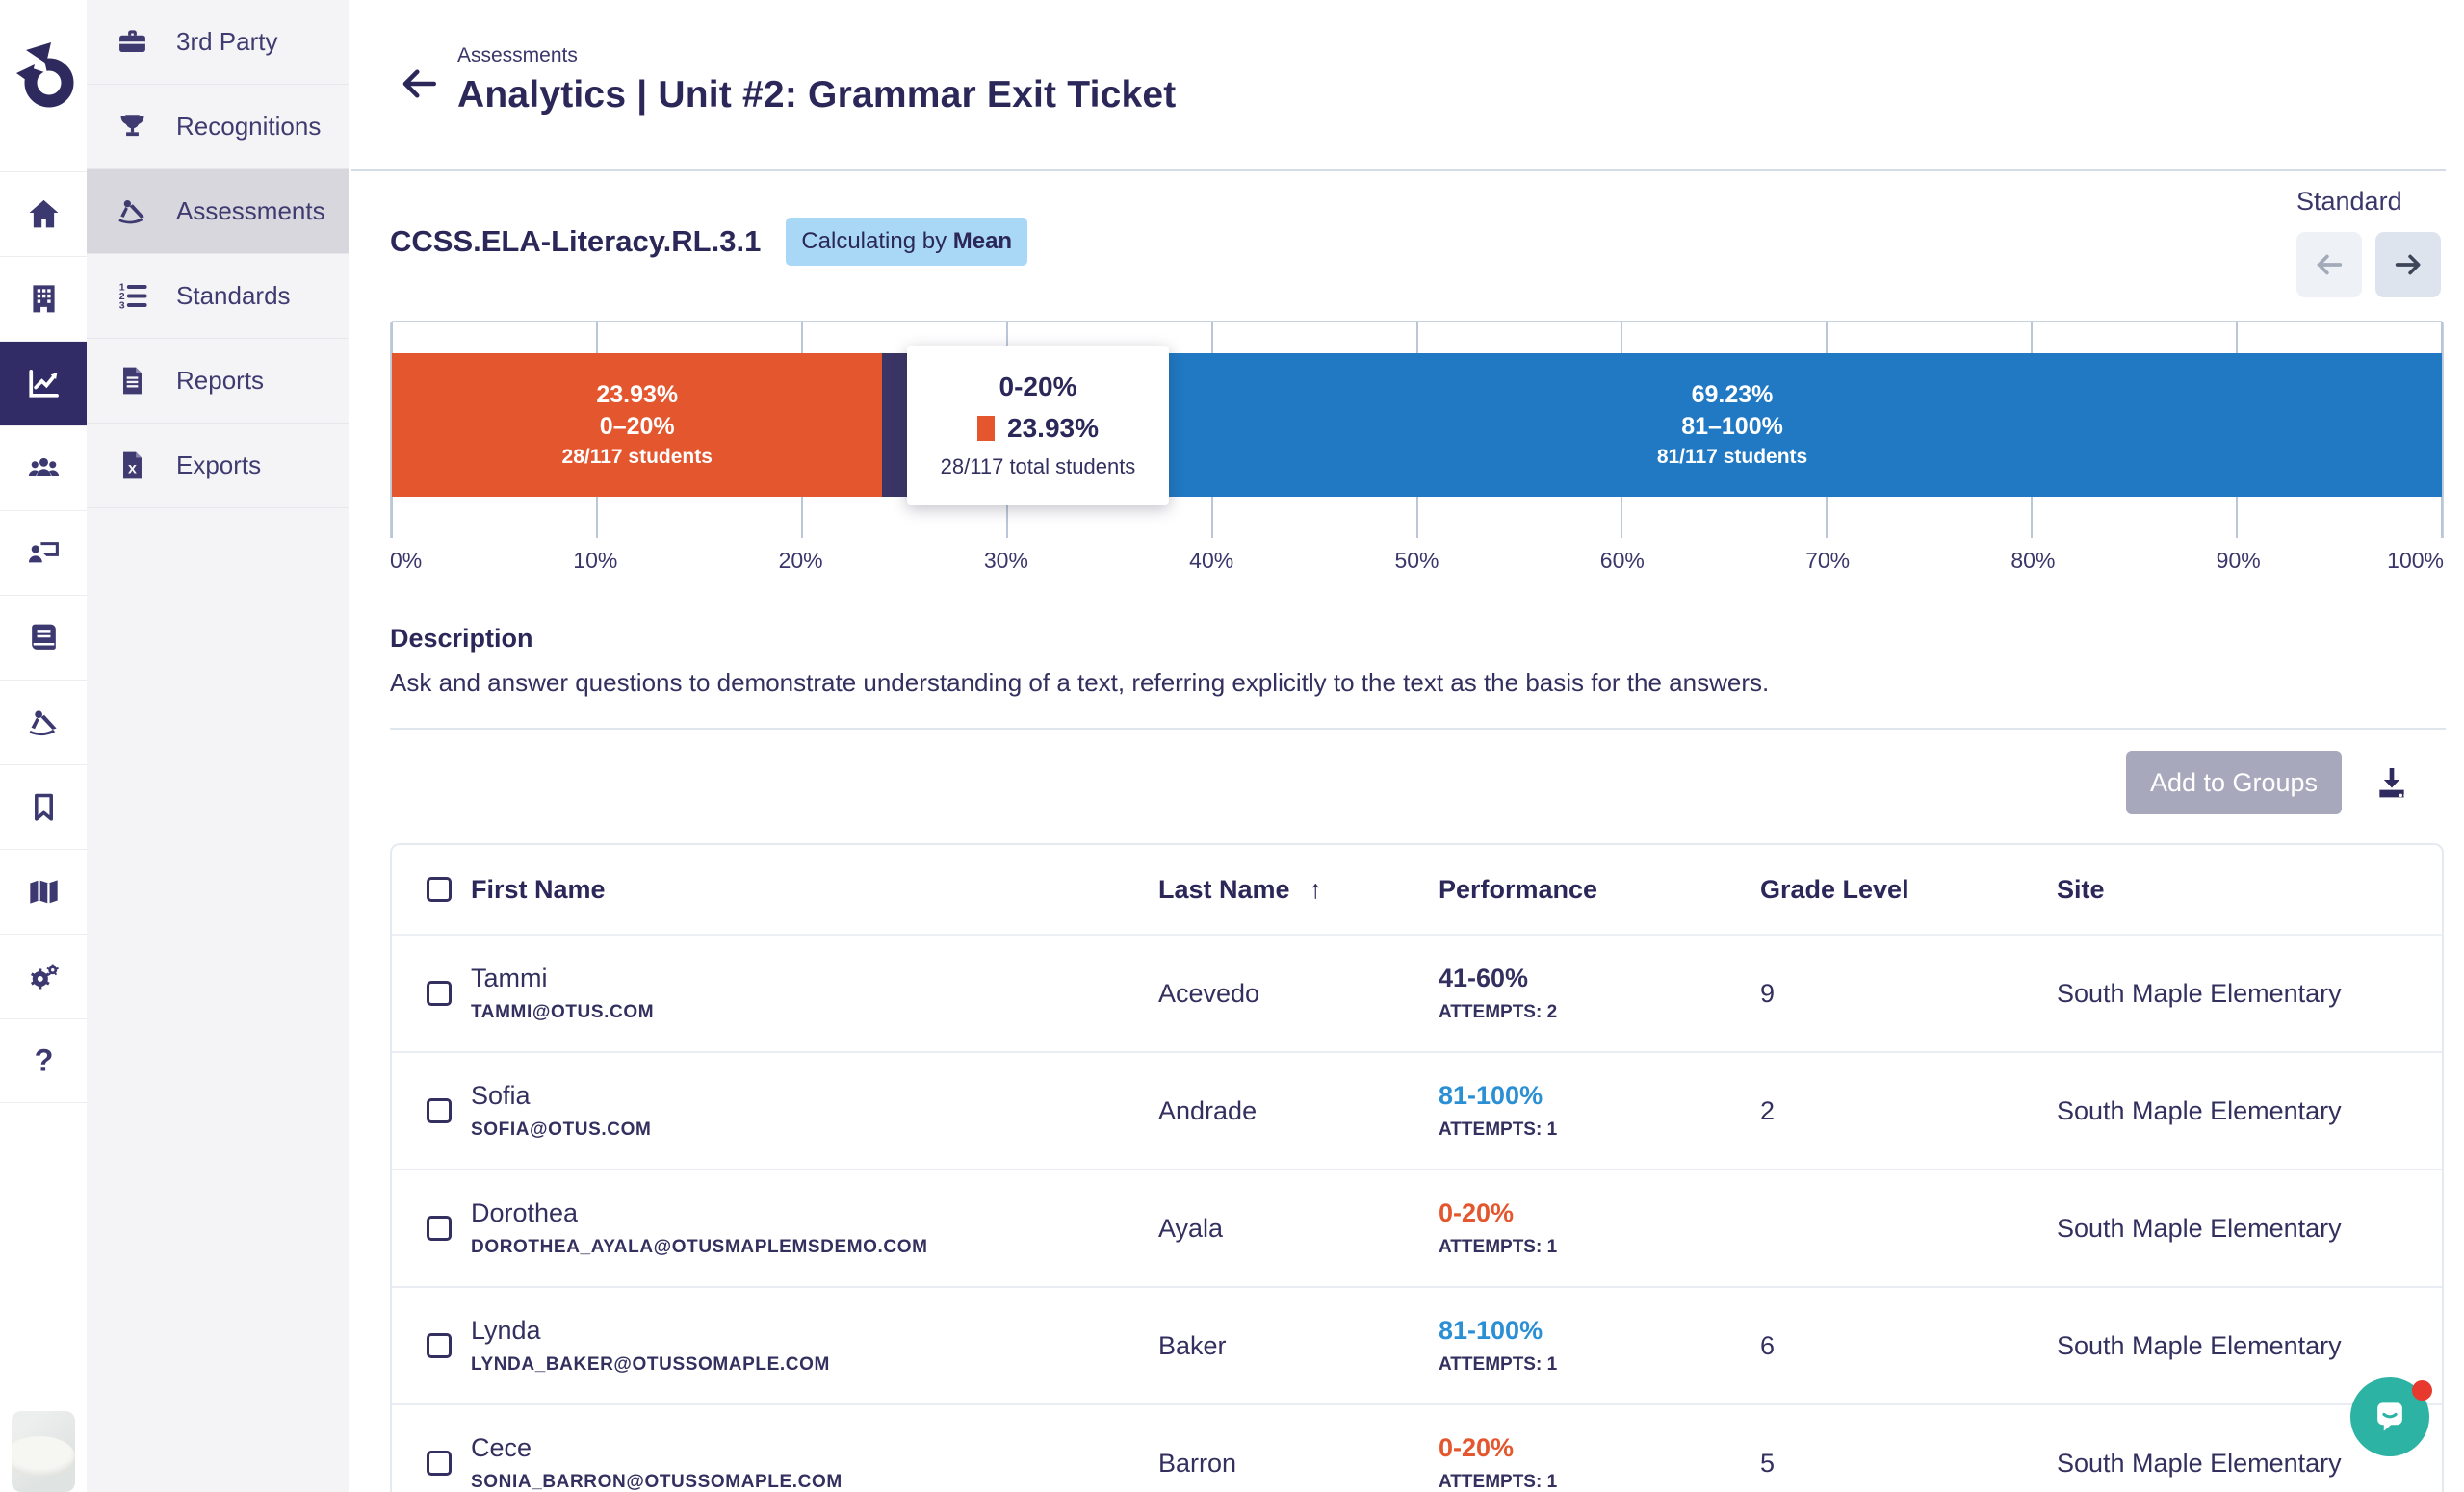  What do you see at coordinates (439, 889) in the screenshot?
I see `select-all-checkbox` at bounding box center [439, 889].